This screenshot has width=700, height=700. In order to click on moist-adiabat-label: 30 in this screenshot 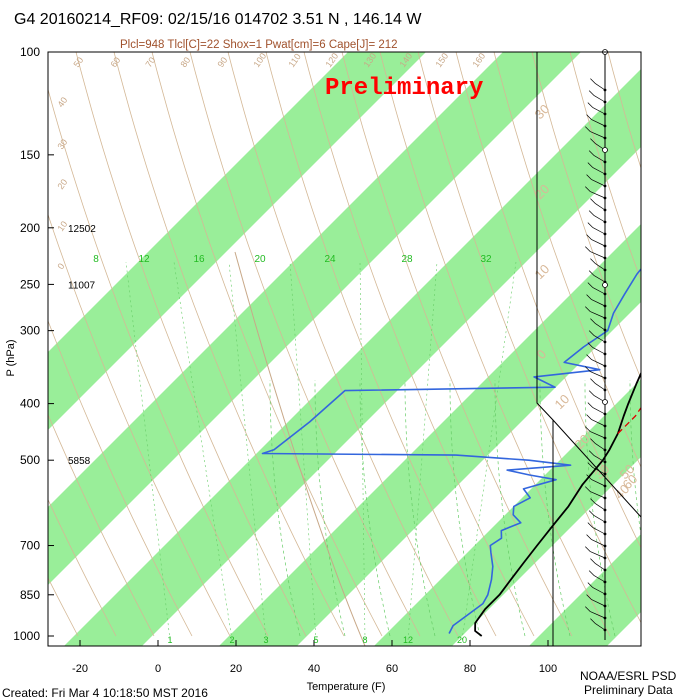, I will do `click(542, 111)`.